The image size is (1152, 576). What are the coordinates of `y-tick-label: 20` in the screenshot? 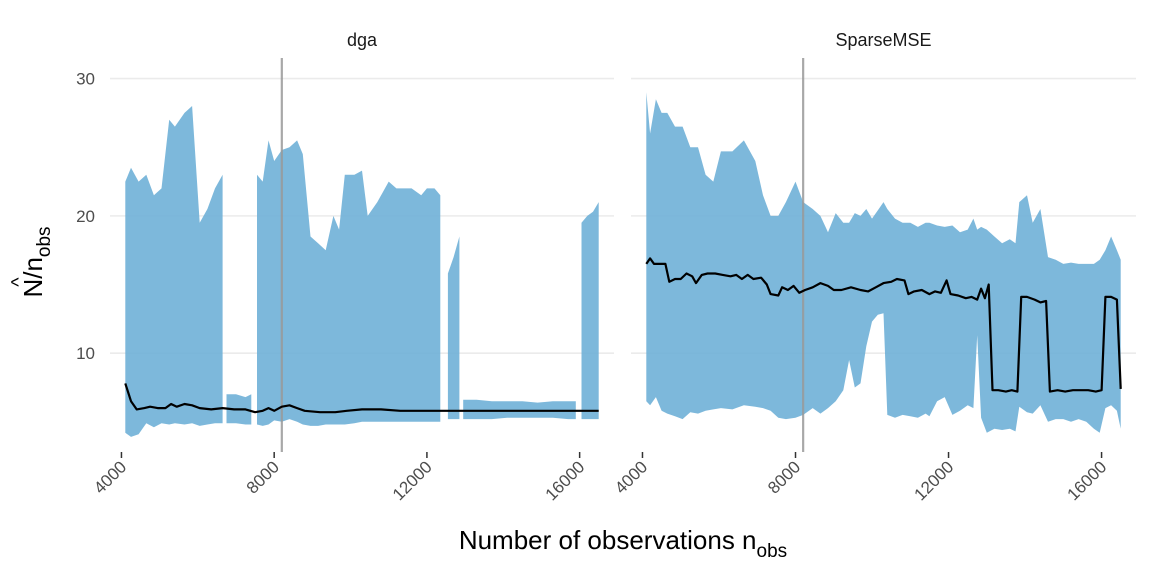 It's located at (85, 216).